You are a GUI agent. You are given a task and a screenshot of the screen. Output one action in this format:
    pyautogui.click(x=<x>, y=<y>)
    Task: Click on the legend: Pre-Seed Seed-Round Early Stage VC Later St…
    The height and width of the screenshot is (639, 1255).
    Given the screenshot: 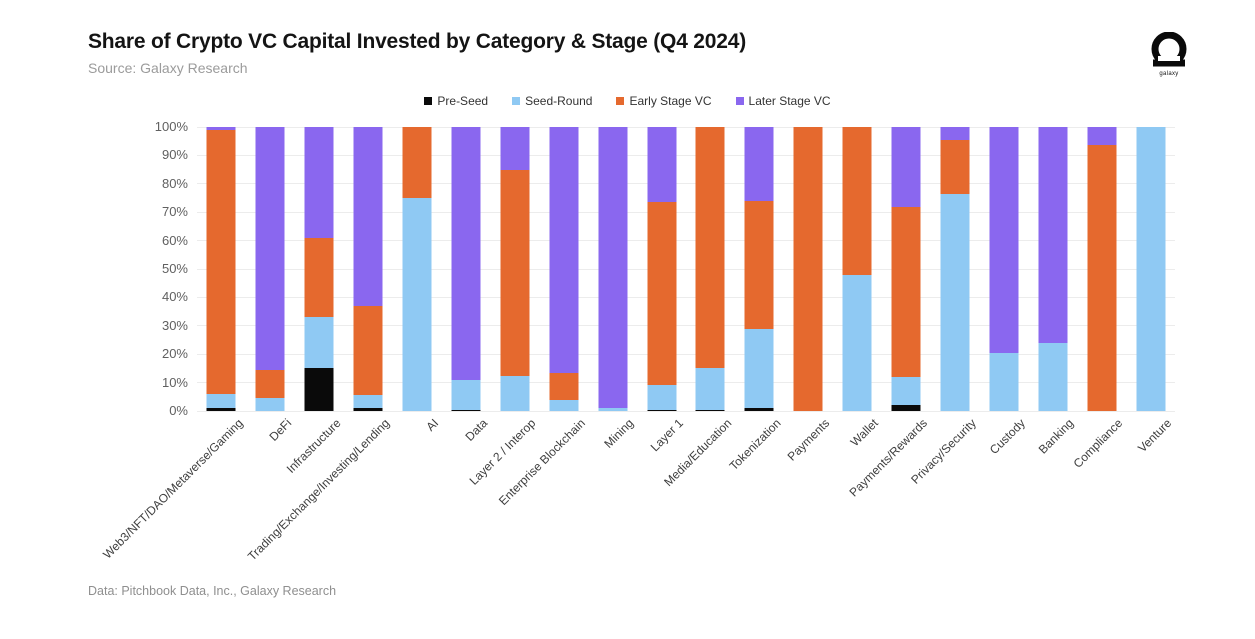 What is the action you would take?
    pyautogui.click(x=627, y=101)
    